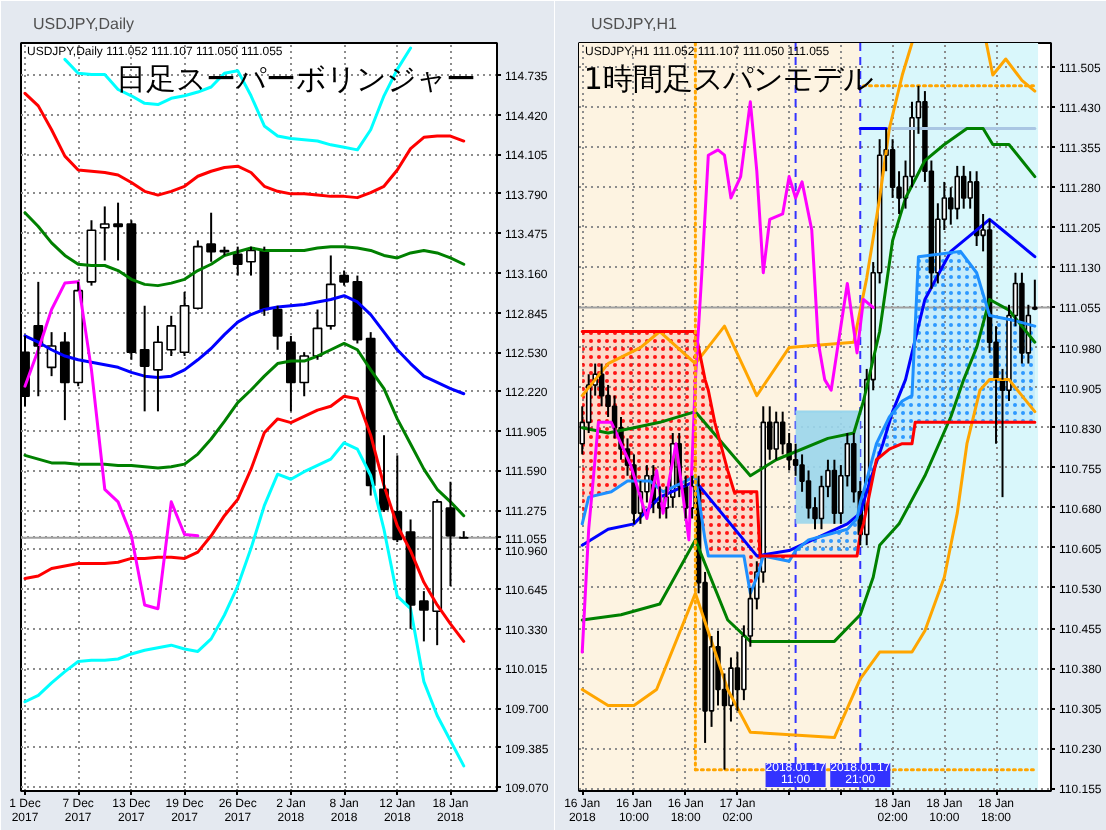  Describe the element at coordinates (728, 79) in the screenshot. I see `annotation: 1時間足スパンモデル` at that location.